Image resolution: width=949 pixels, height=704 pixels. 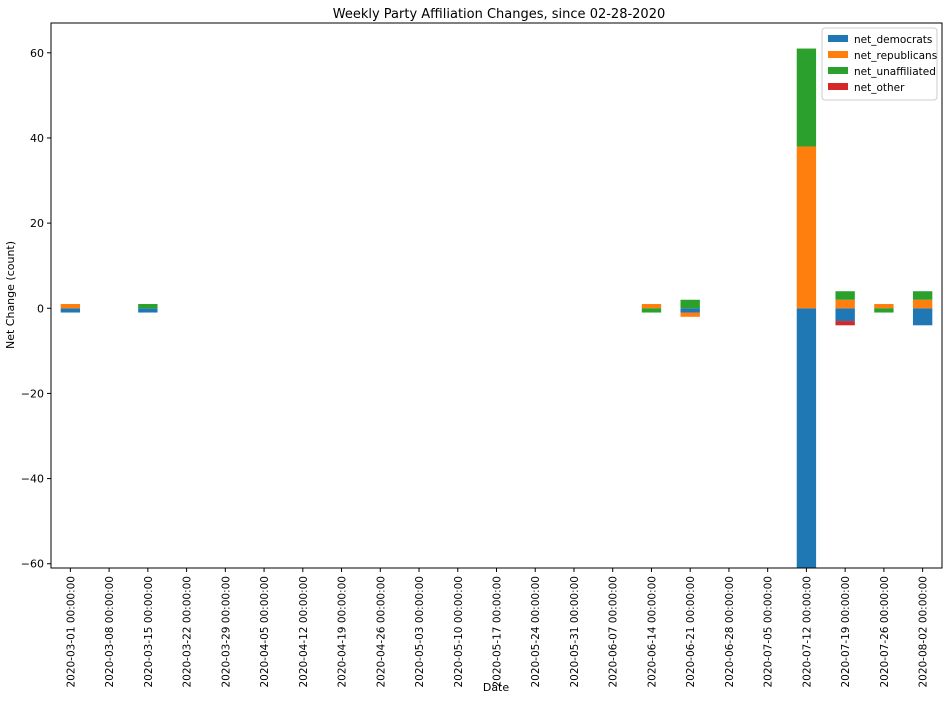 What do you see at coordinates (459, 632) in the screenshot?
I see `x-tick-label: 2020-05-10 00:00:00` at bounding box center [459, 632].